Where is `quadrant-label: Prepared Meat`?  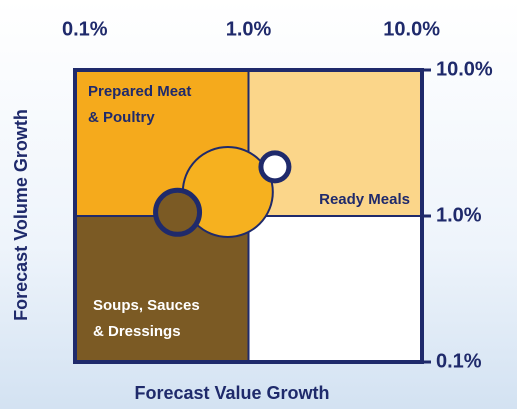 quadrant-label: Prepared Meat is located at coordinates (139, 91).